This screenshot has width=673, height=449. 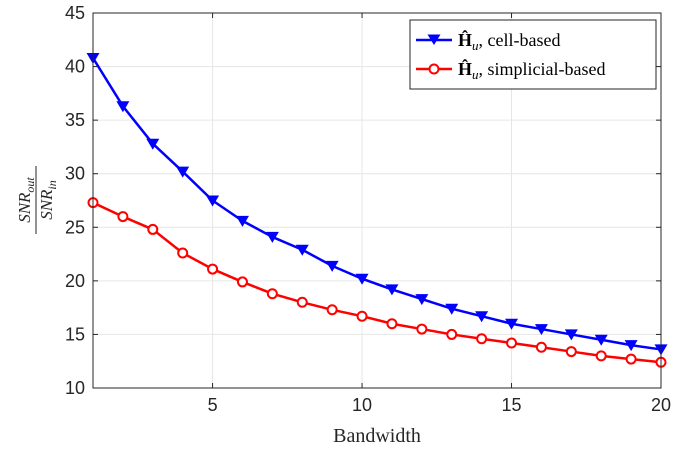 I want to click on x-tick-label: 10, so click(x=362, y=405).